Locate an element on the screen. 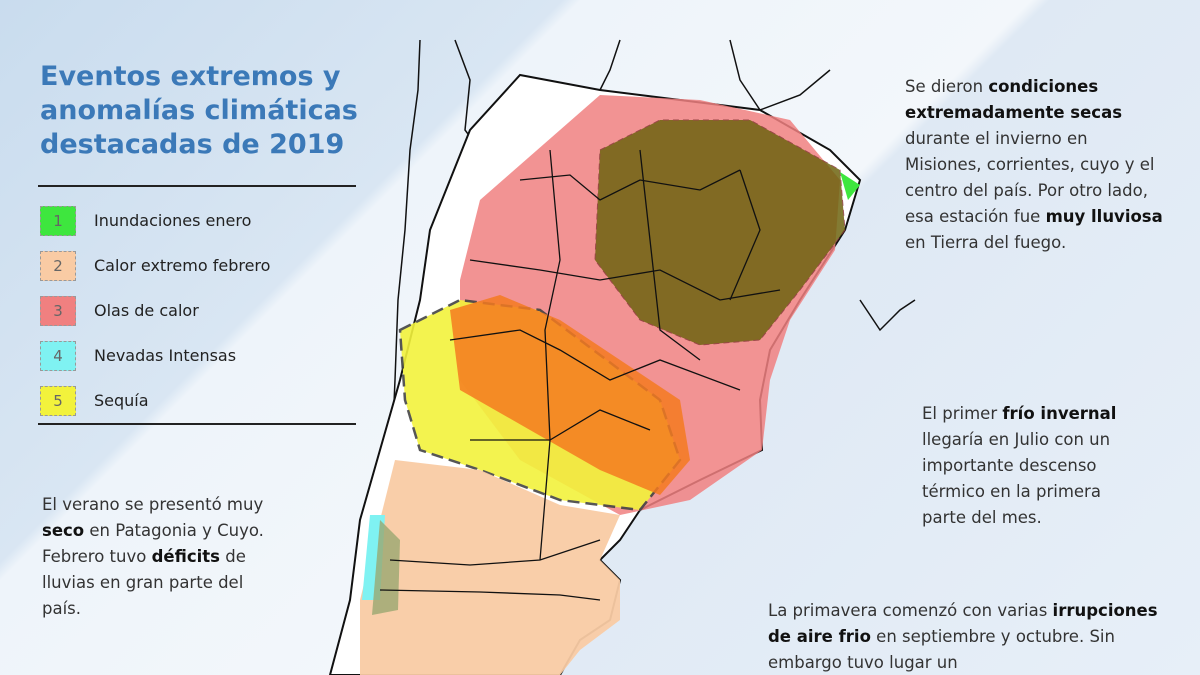 This screenshot has width=1200, height=675. region-floods is located at coordinates (850, 186).